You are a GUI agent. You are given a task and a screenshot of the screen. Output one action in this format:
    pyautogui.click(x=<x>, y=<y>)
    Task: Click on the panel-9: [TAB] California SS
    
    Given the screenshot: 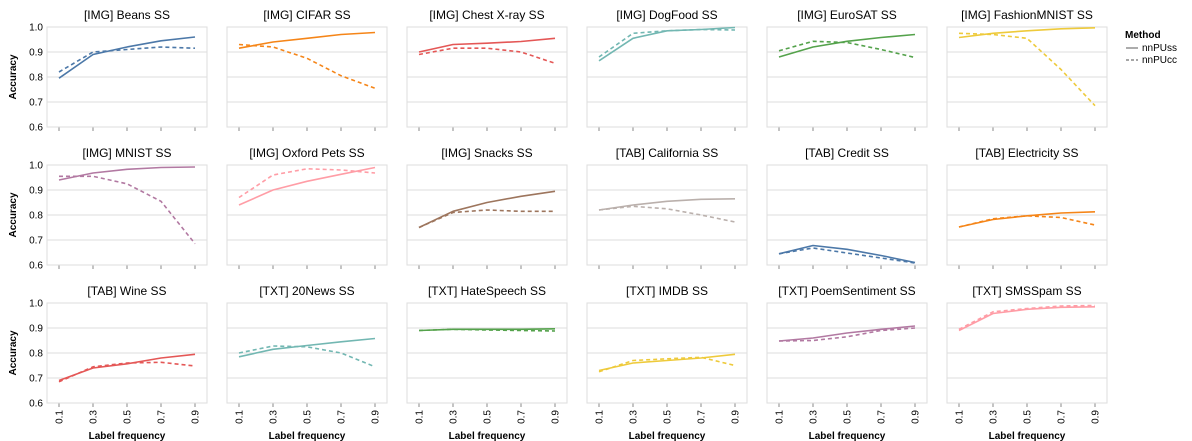 What is the action you would take?
    pyautogui.click(x=667, y=207)
    